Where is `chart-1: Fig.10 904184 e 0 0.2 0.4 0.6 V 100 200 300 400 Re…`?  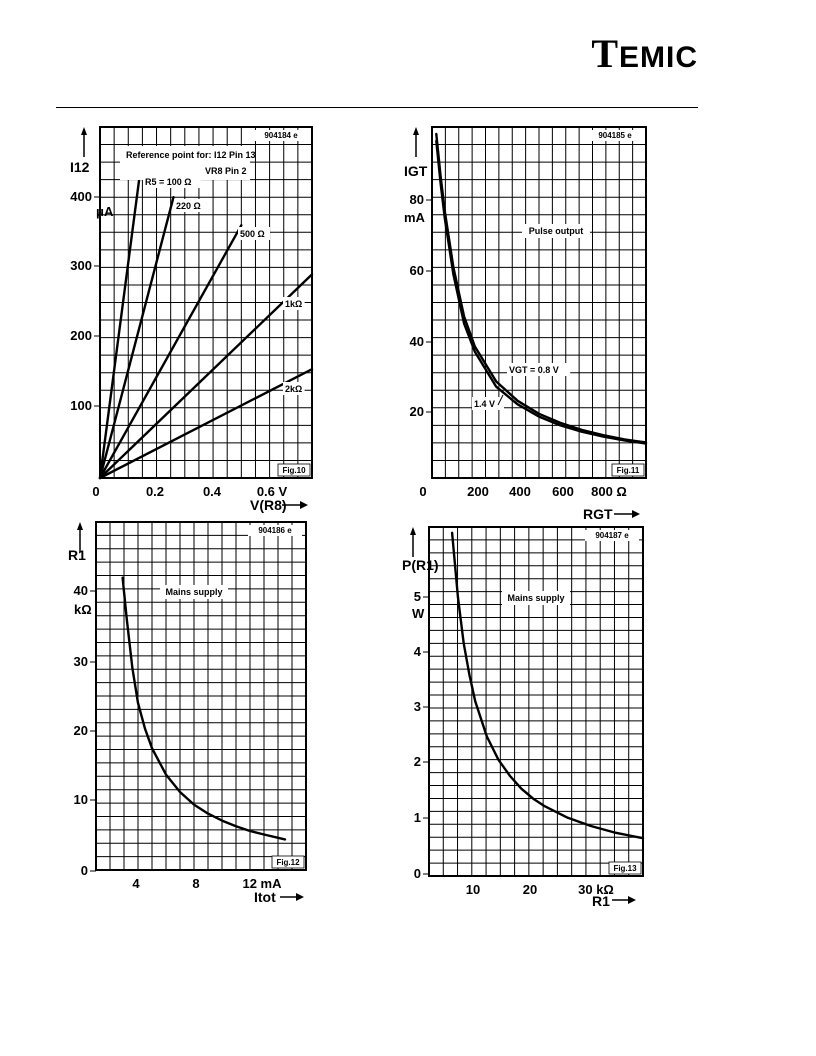 chart-1: Fig.10 904184 e 0 0.2 0.4 0.6 V 100 200 300 400 Re… is located at coordinates (192, 319).